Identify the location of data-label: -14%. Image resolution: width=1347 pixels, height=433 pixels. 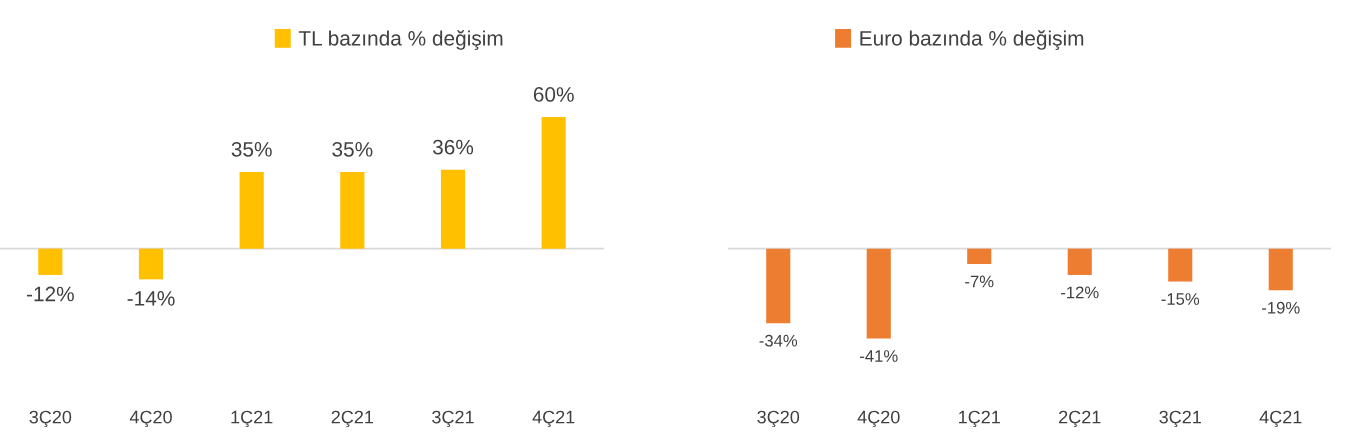
(151, 298).